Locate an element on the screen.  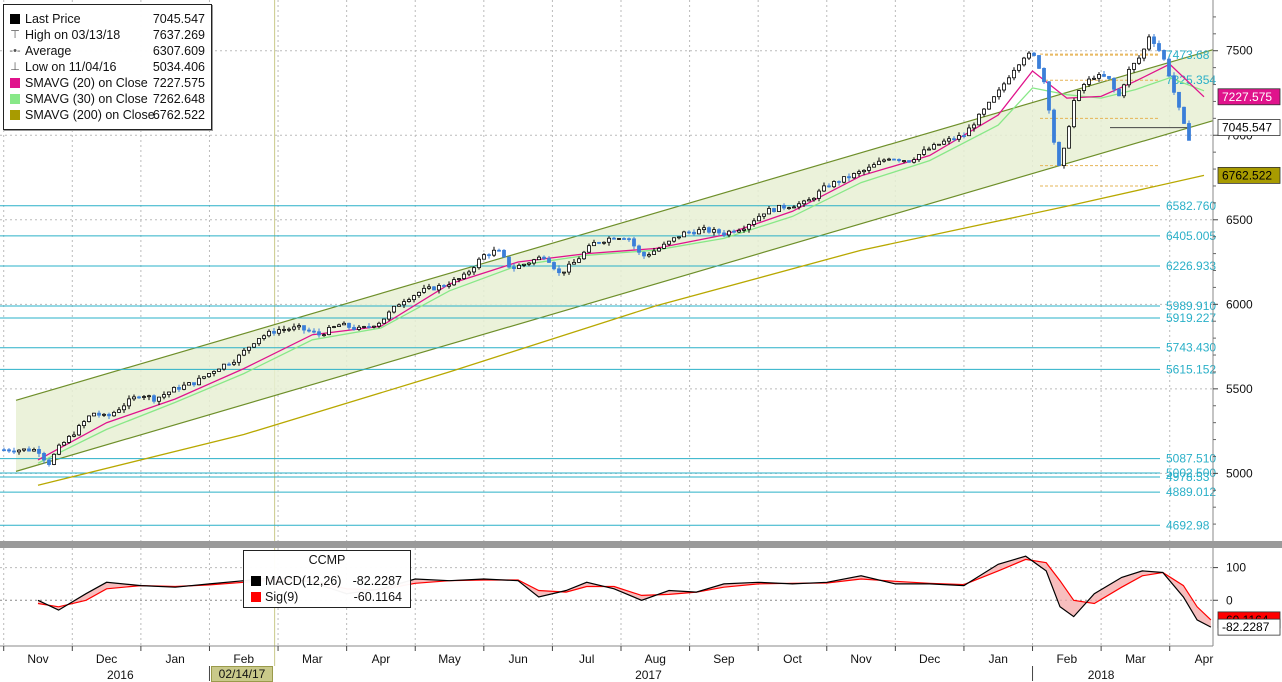
panel-splitter is located at coordinates (641, 544).